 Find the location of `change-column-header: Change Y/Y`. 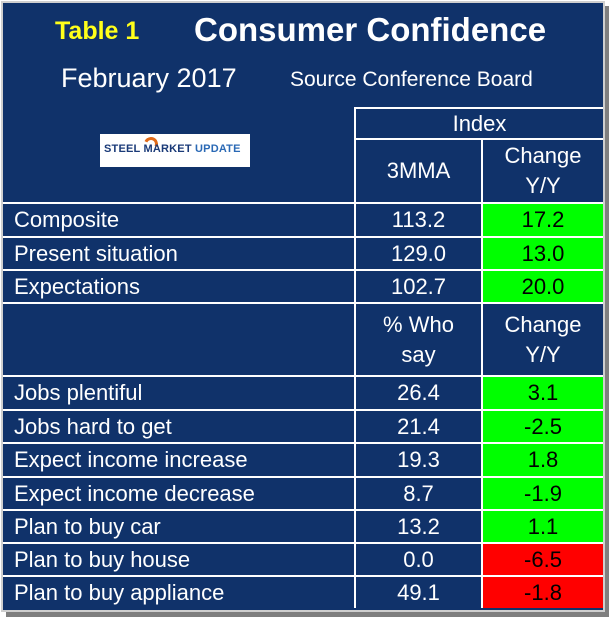

change-column-header: Change Y/Y is located at coordinates (543, 170).